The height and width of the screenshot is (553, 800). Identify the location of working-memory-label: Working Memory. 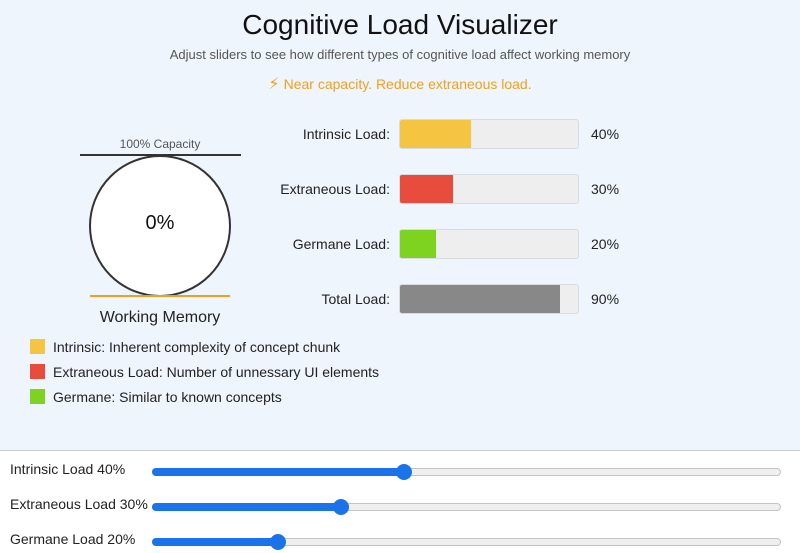
(160, 317).